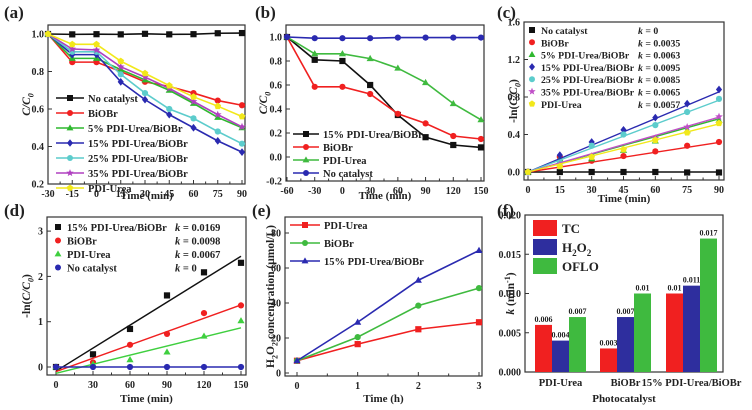 The height and width of the screenshot is (410, 752). I want to click on y-tick-label: 0.015, so click(510, 255).